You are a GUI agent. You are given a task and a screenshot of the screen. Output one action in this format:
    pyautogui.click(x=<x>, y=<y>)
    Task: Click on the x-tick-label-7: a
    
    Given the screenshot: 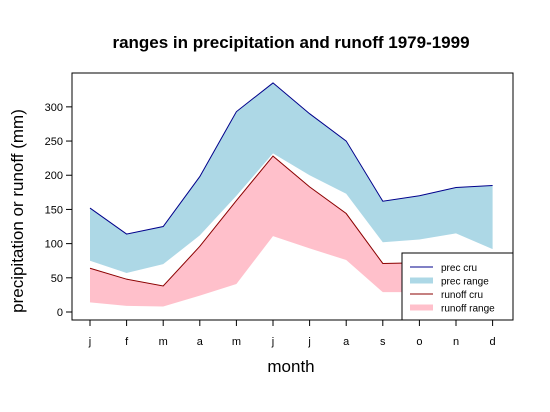 What is the action you would take?
    pyautogui.click(x=346, y=342)
    